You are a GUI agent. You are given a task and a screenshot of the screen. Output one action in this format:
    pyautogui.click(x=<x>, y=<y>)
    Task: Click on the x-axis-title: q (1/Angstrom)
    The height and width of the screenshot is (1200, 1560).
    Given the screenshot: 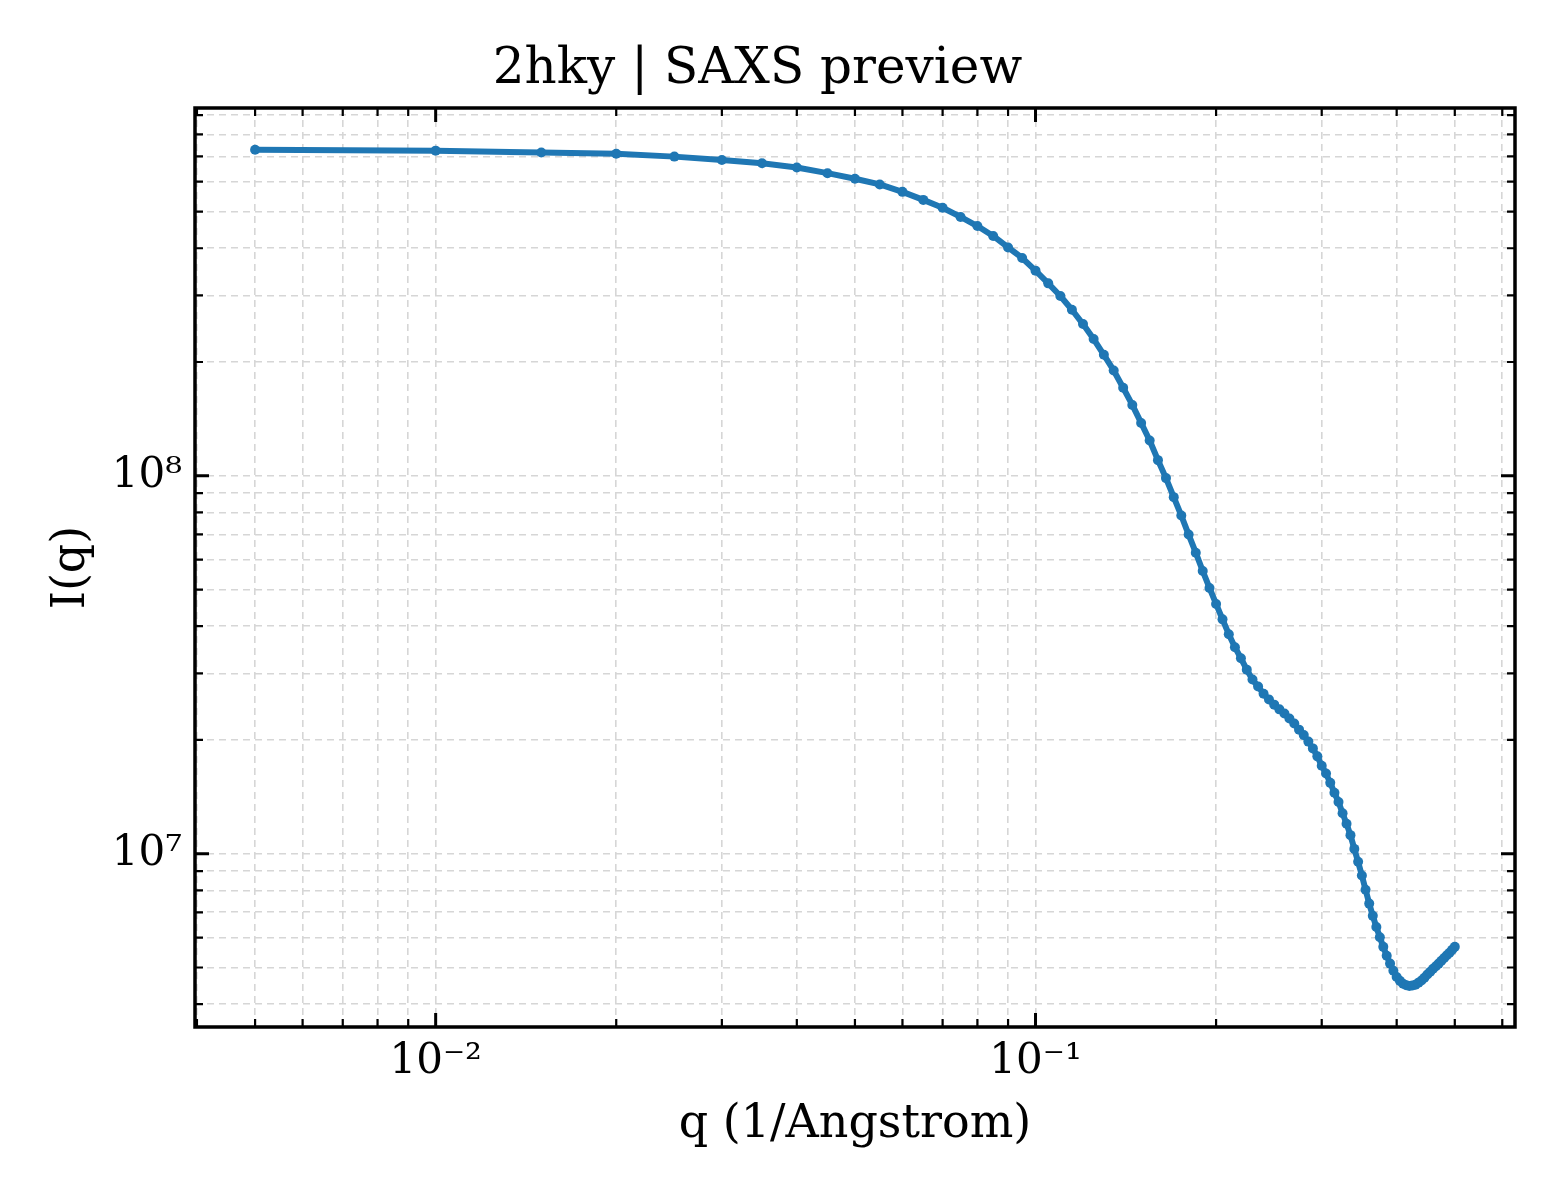 What is the action you would take?
    pyautogui.click(x=855, y=1121)
    